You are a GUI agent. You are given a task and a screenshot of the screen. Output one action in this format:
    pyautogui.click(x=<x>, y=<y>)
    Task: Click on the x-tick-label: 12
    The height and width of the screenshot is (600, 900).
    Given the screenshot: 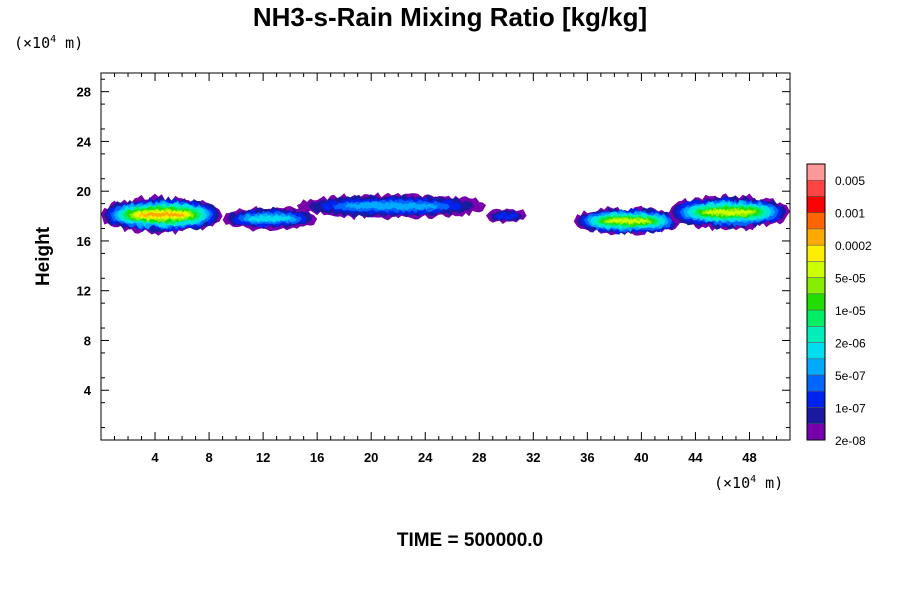 What is the action you would take?
    pyautogui.click(x=263, y=457)
    